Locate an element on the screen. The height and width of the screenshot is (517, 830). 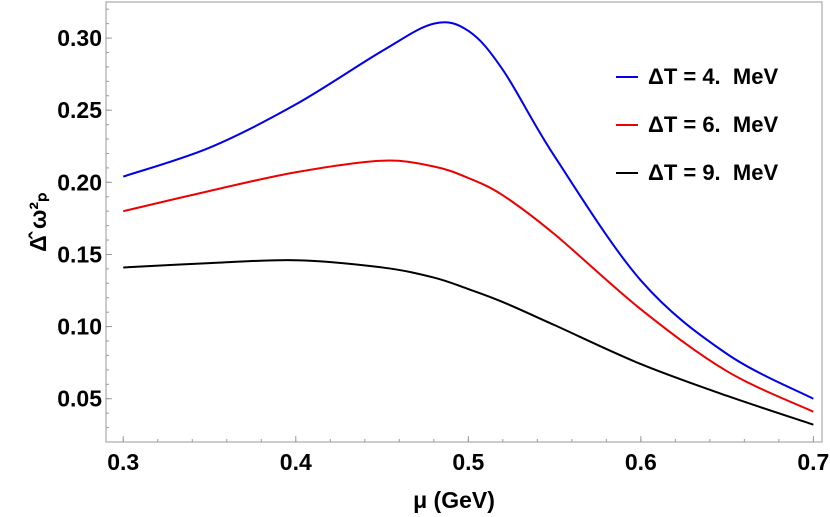
x-tick-label: 0.5 is located at coordinates (468, 462).